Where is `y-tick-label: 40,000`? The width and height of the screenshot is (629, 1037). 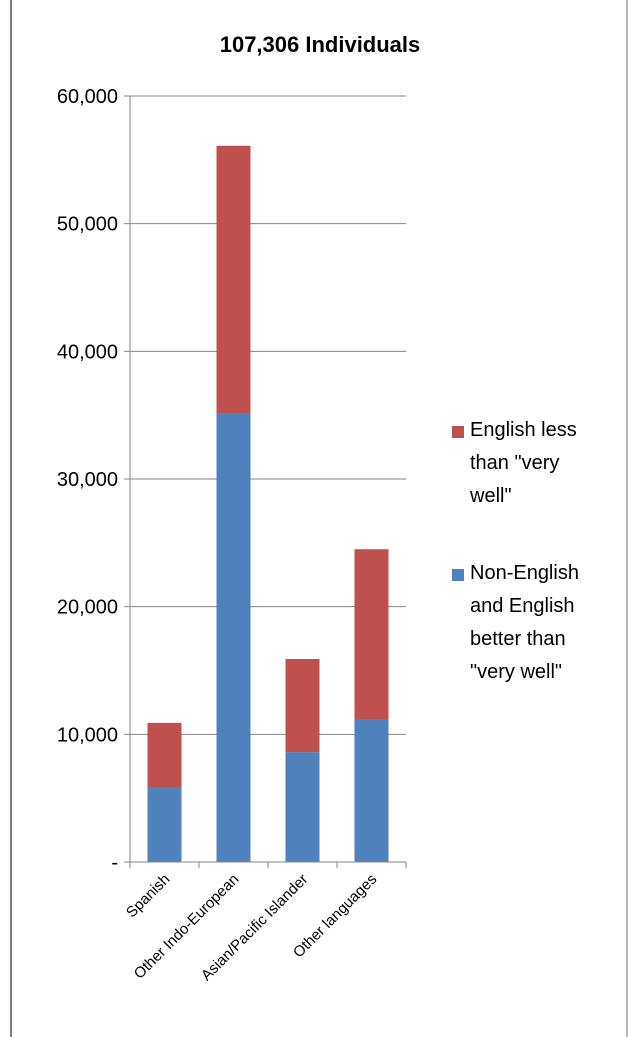
y-tick-label: 40,000 is located at coordinates (87, 352).